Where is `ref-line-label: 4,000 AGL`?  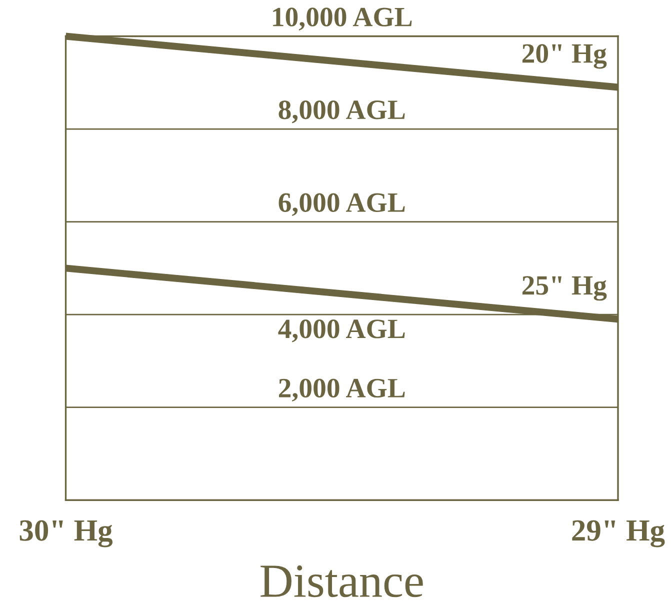 ref-line-label: 4,000 AGL is located at coordinates (341, 331).